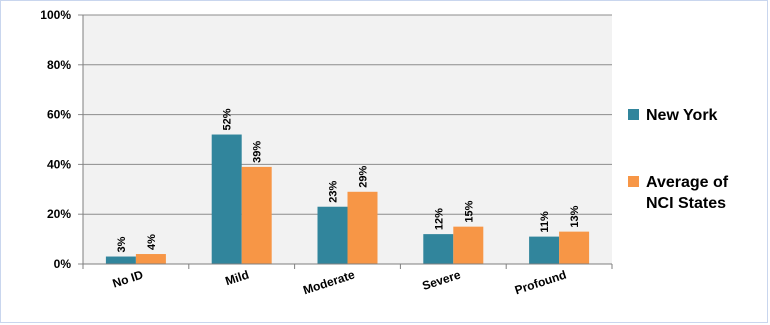  Describe the element at coordinates (328, 282) in the screenshot. I see `x-tick-label: Moderate` at that location.